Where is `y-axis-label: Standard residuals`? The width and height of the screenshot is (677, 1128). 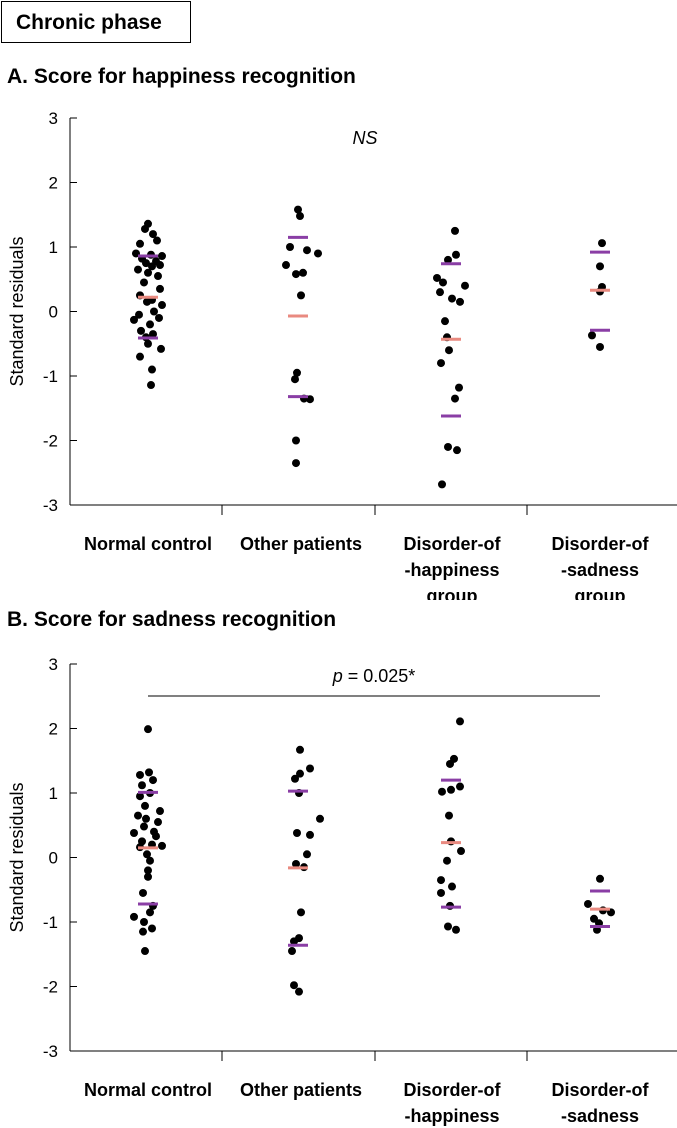
y-axis-label: Standard residuals is located at coordinates (17, 311).